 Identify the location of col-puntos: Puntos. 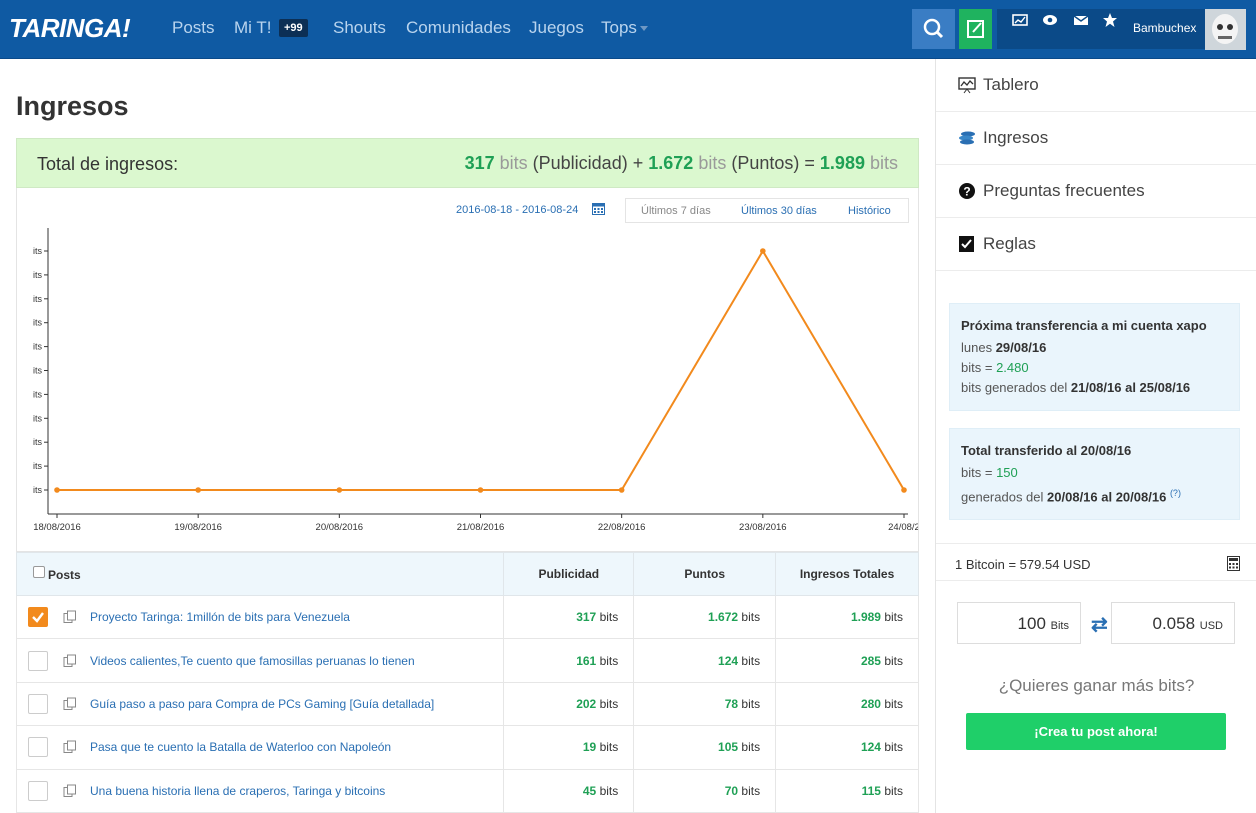
(705, 574).